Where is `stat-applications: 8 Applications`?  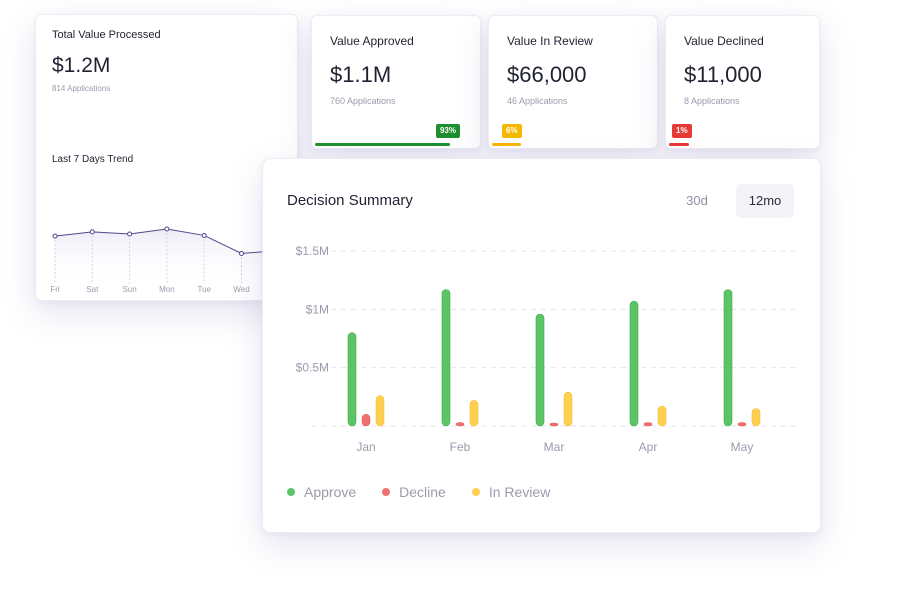
stat-applications: 8 Applications is located at coordinates (712, 101).